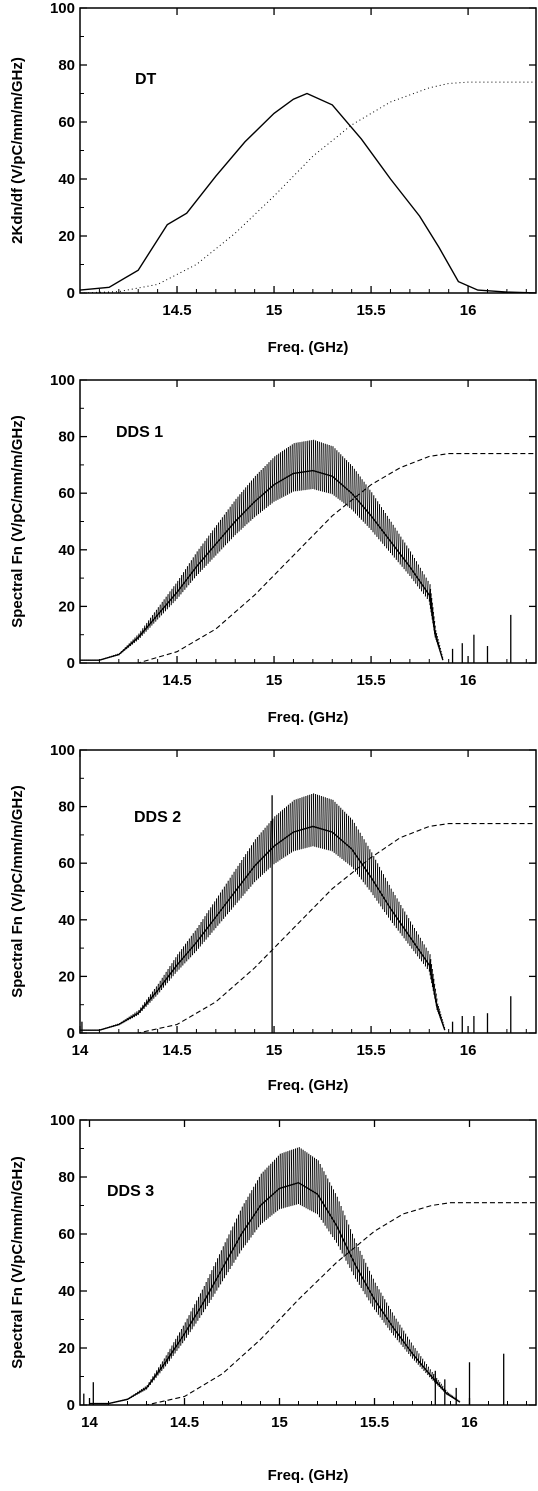 The height and width of the screenshot is (1491, 538). I want to click on panel-label: DDS 3, so click(130, 1191).